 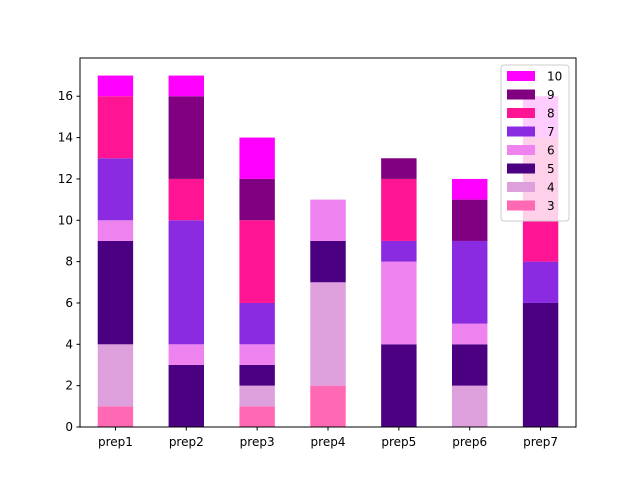 I want to click on y-tick-label: 0, so click(x=69, y=427).